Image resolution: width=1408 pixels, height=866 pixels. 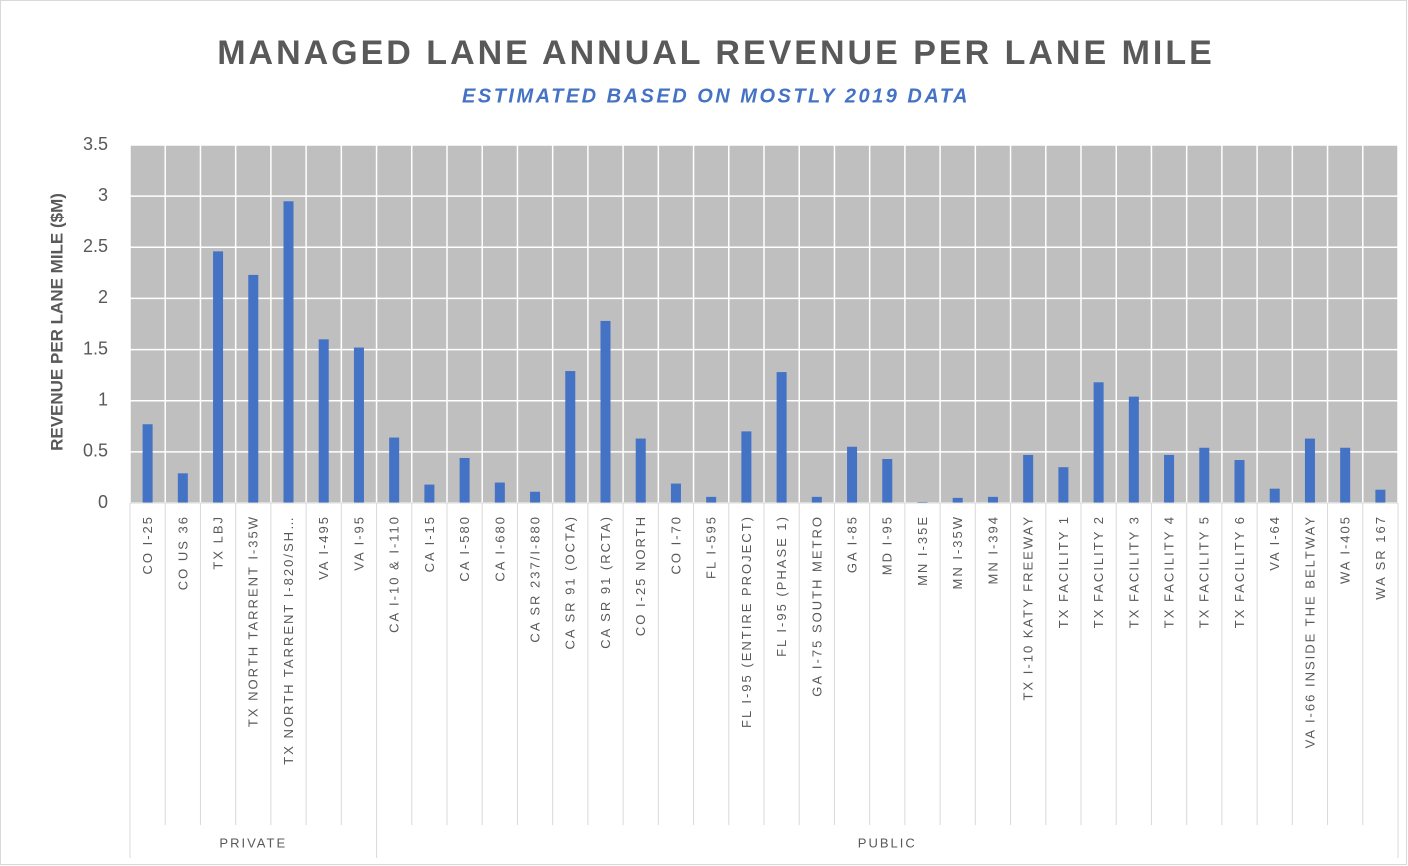 I want to click on x-tick-label: TX FACILITY 3, so click(x=1133, y=571).